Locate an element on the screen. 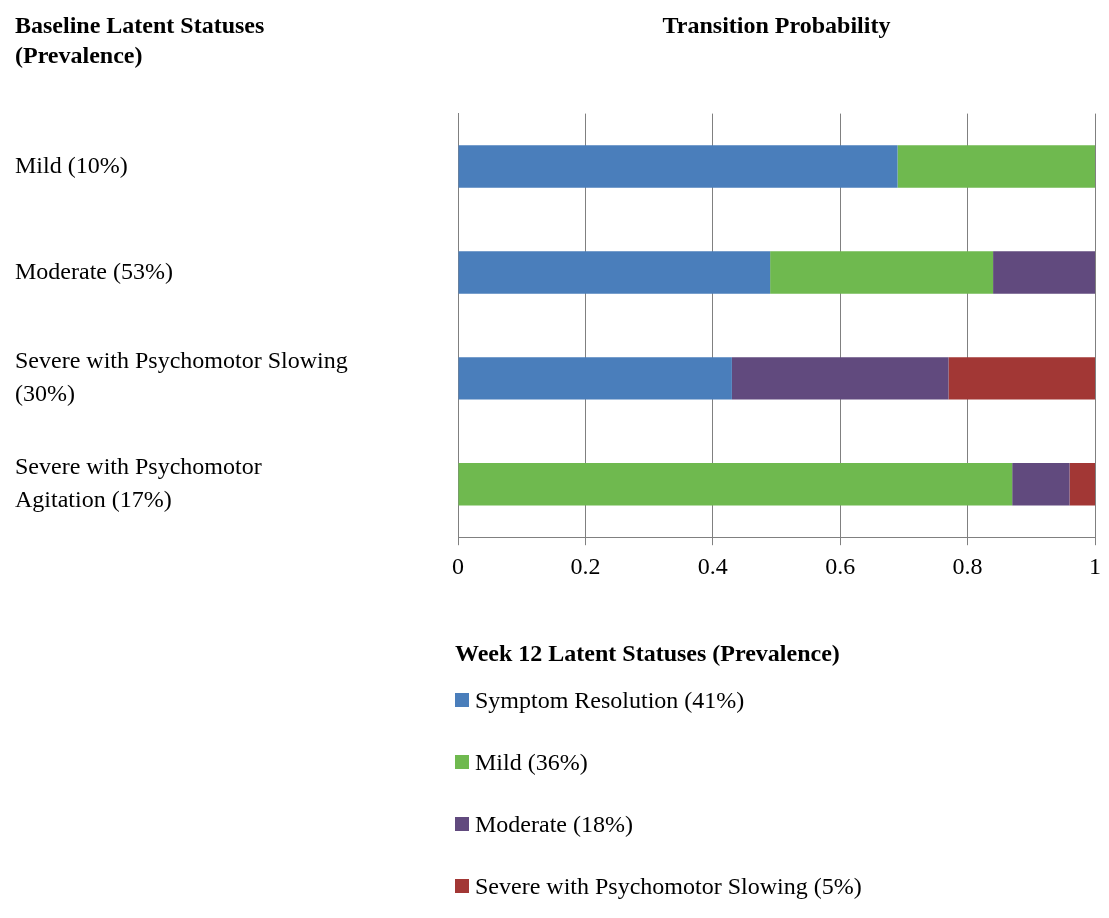 The height and width of the screenshot is (918, 1109). x-tick-label: 0.2 is located at coordinates (585, 565).